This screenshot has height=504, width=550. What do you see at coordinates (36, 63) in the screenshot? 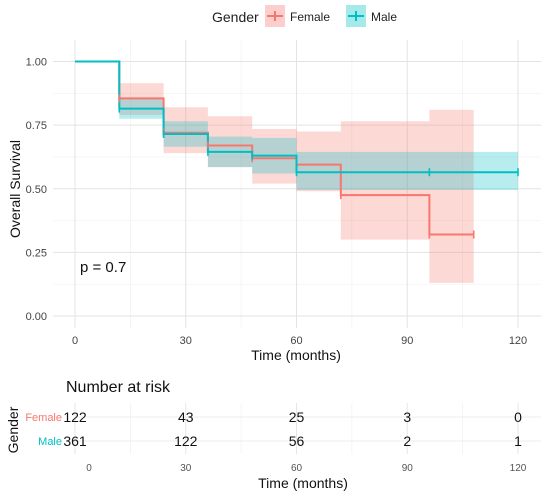
I see `y-tick-label: 1.00` at bounding box center [36, 63].